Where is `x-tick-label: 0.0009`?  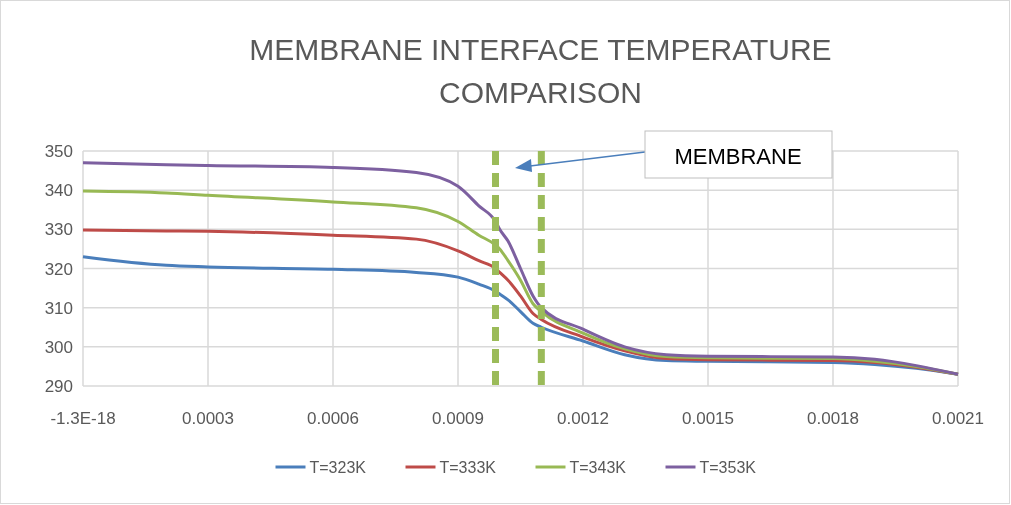 x-tick-label: 0.0009 is located at coordinates (458, 418).